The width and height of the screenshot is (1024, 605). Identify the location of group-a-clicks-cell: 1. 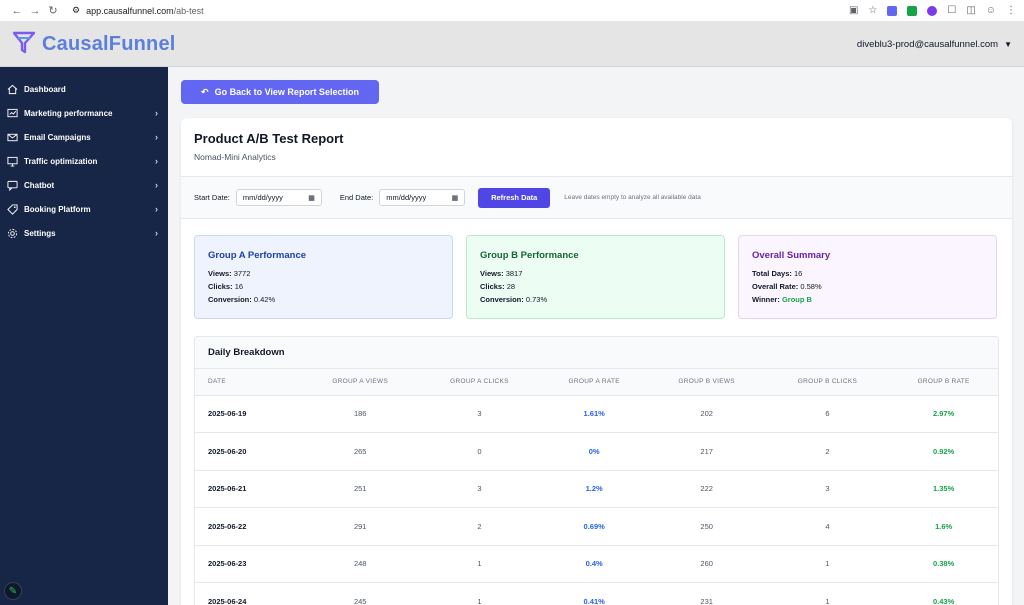
(479, 593).